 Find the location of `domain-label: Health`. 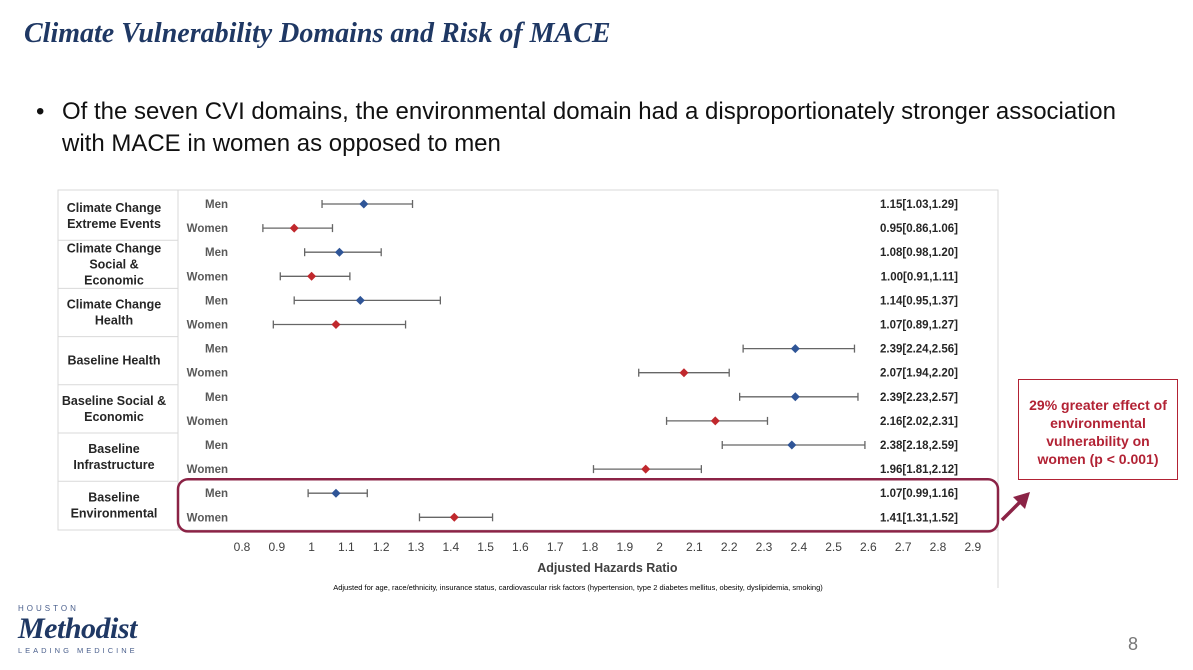

domain-label: Health is located at coordinates (114, 320).